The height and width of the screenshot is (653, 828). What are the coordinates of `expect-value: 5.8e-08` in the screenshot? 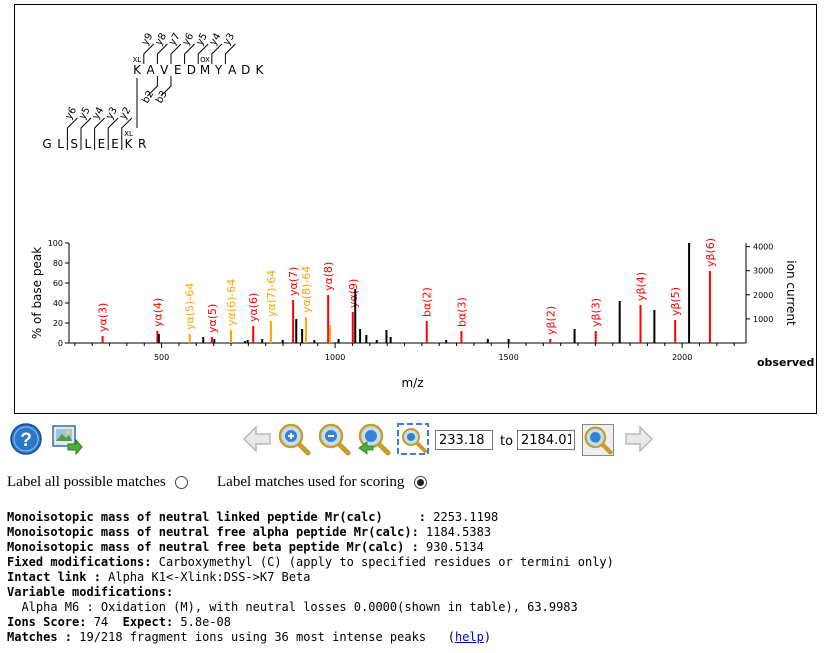 It's located at (202, 622).